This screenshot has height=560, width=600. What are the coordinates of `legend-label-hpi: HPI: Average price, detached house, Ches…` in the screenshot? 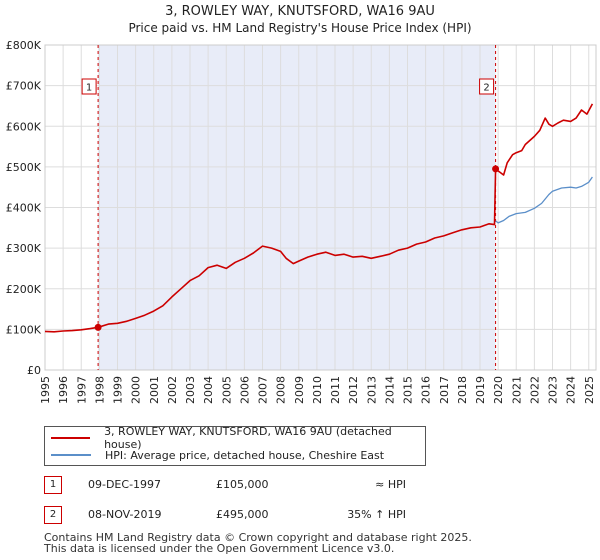 It's located at (245, 455).